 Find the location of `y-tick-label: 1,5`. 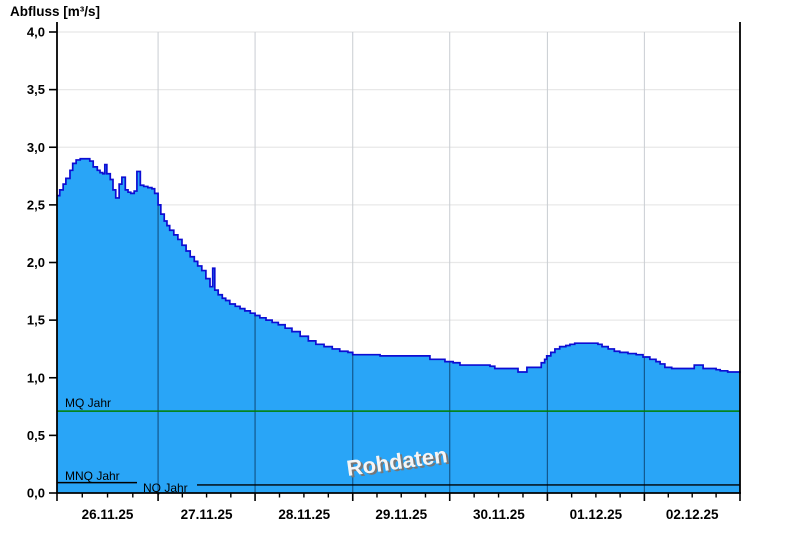

y-tick-label: 1,5 is located at coordinates (36, 320).